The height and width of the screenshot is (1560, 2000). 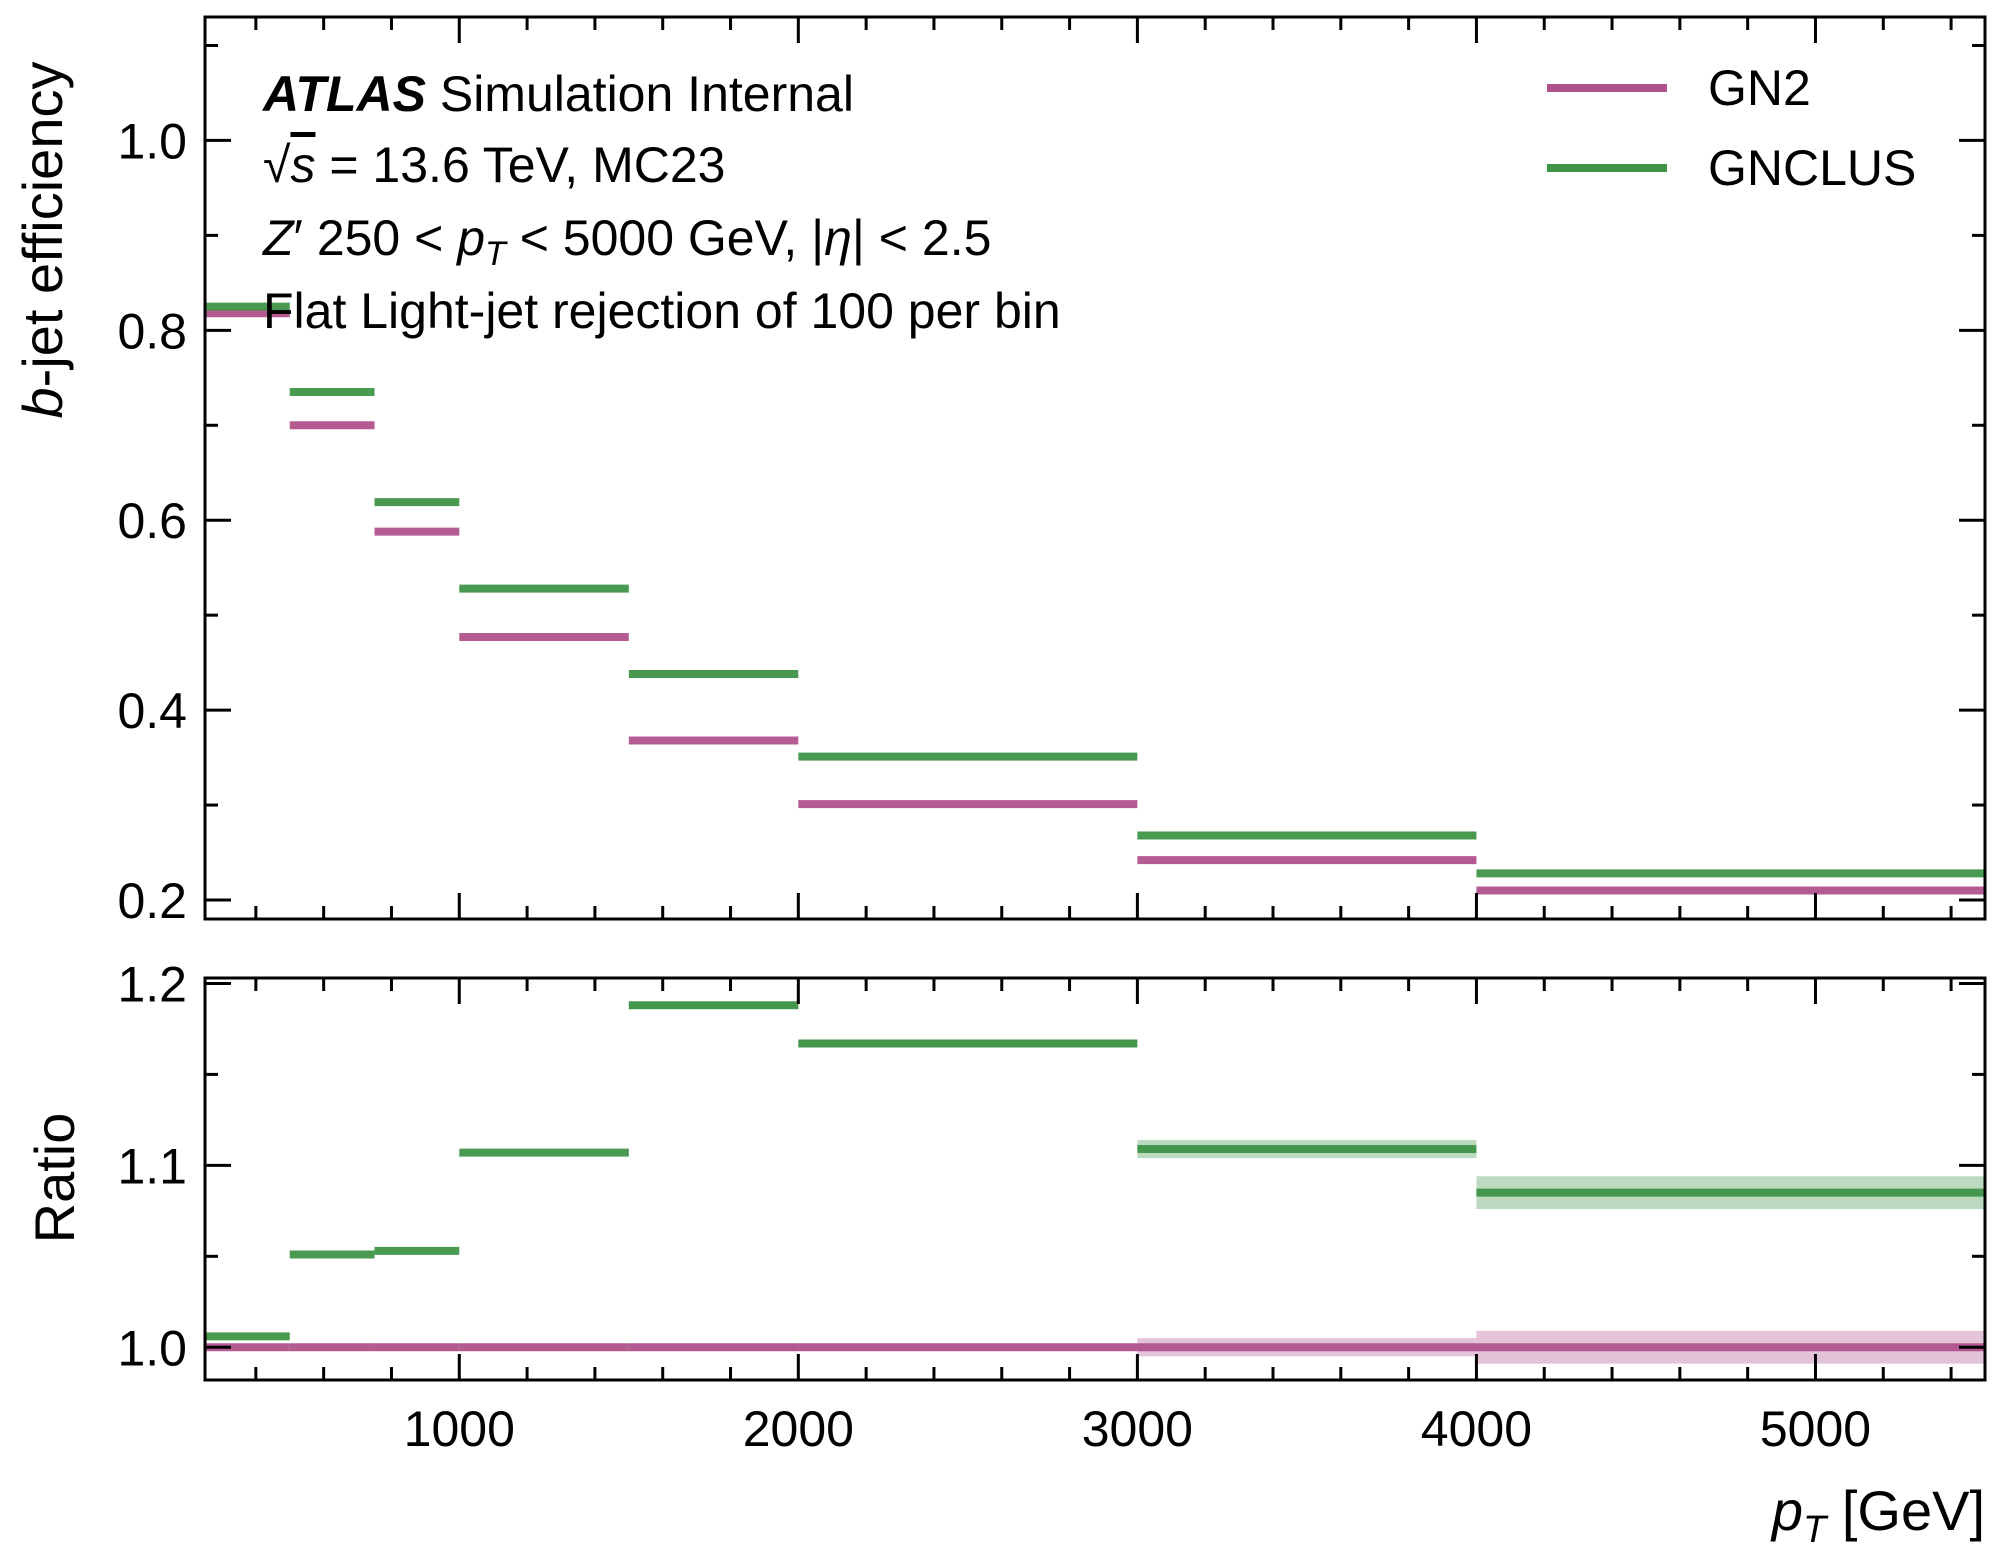 I want to click on selection-label: Z′ 250 < pT < 5000 GeV, |η| < 2.5, so click(x=626, y=241).